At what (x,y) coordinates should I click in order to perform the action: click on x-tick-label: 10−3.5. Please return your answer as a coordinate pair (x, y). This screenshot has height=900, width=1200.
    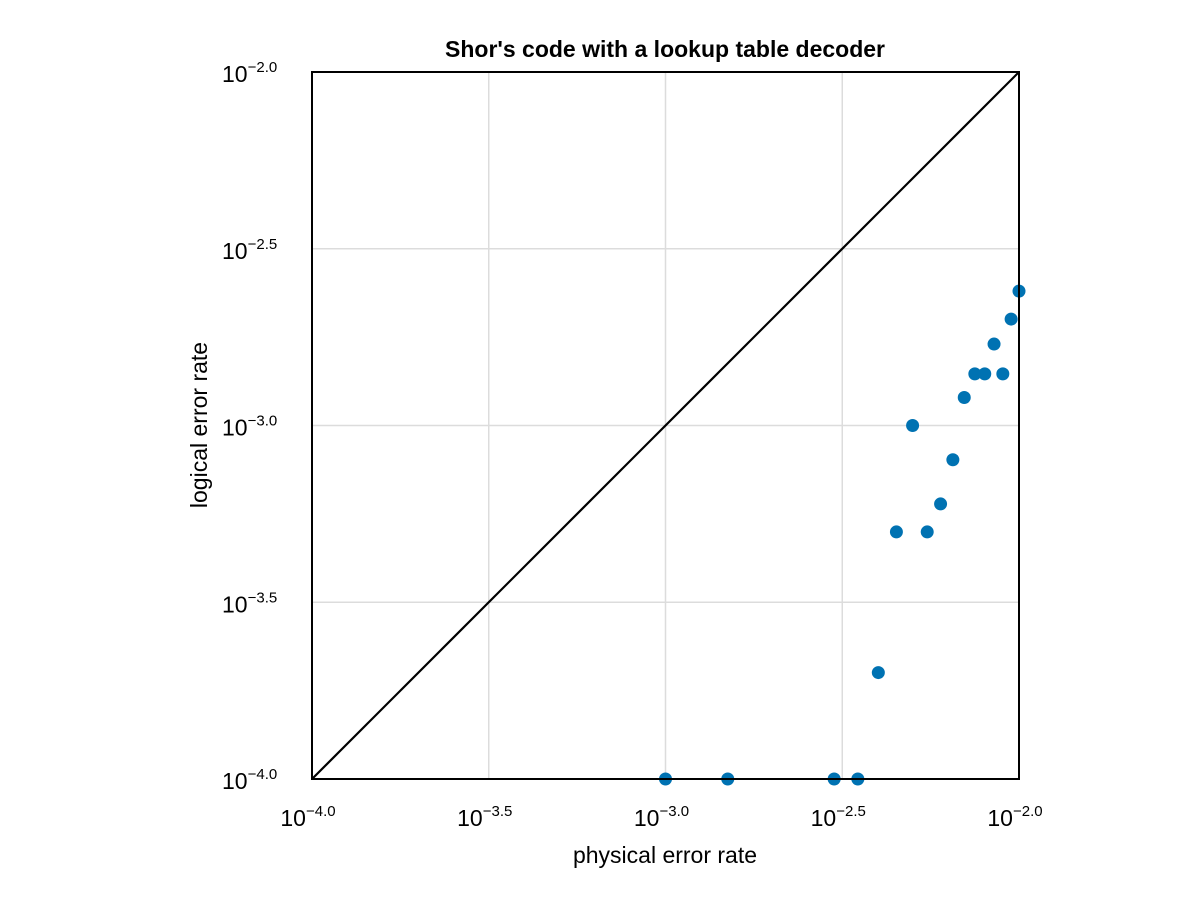
    Looking at the image, I should click on (484, 817).